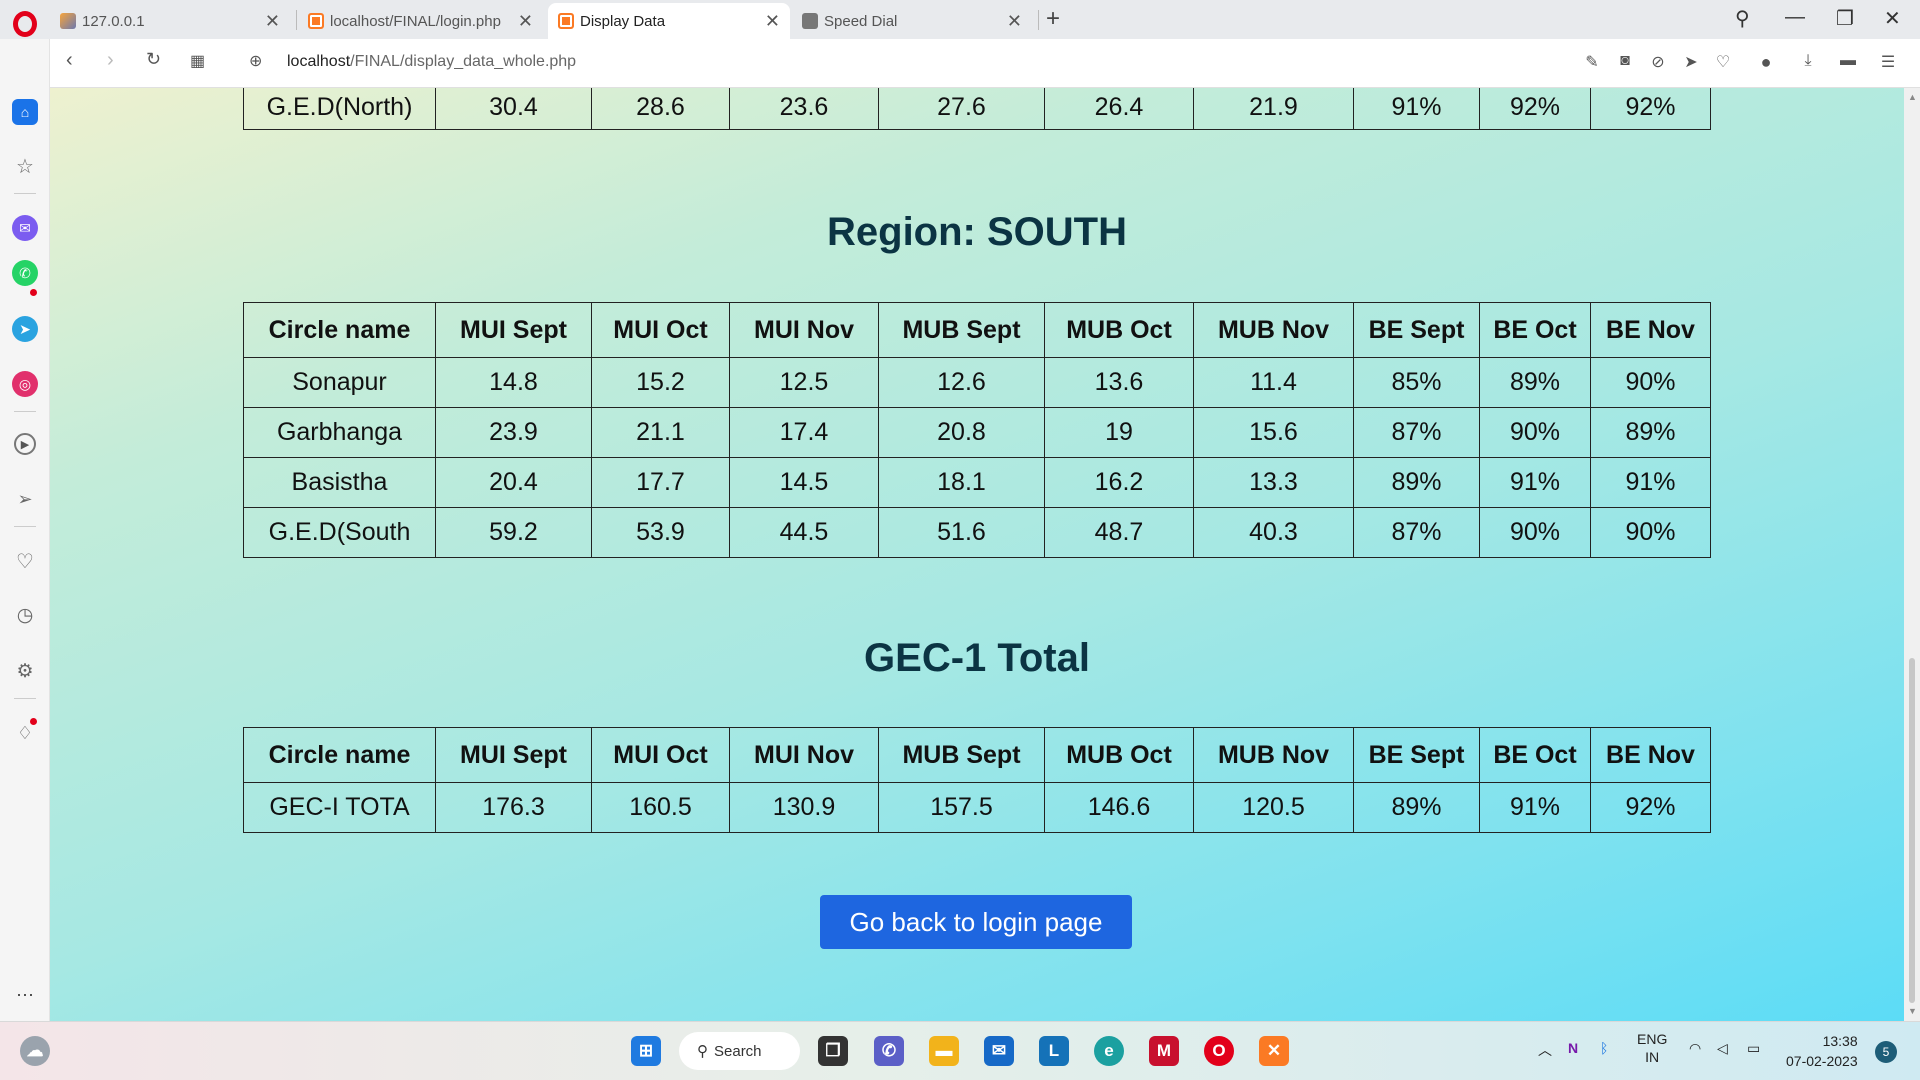 This screenshot has height=1080, width=1920. Describe the element at coordinates (1652, 1048) in the screenshot. I see `language-indicator: ENG IN` at that location.